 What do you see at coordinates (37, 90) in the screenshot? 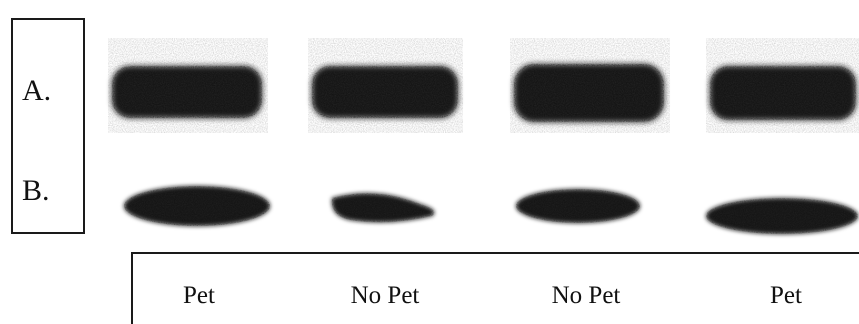
I see `row-label-a: A.` at bounding box center [37, 90].